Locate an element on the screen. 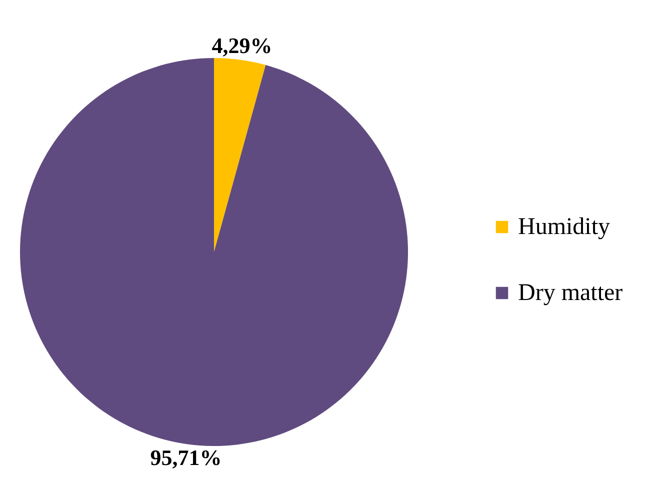  legend-label: Humidity is located at coordinates (564, 227).